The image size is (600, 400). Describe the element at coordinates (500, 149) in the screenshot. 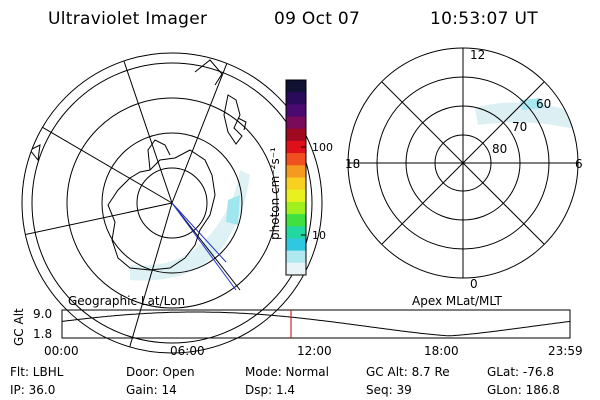

I see `mlat-label-80: 80` at that location.